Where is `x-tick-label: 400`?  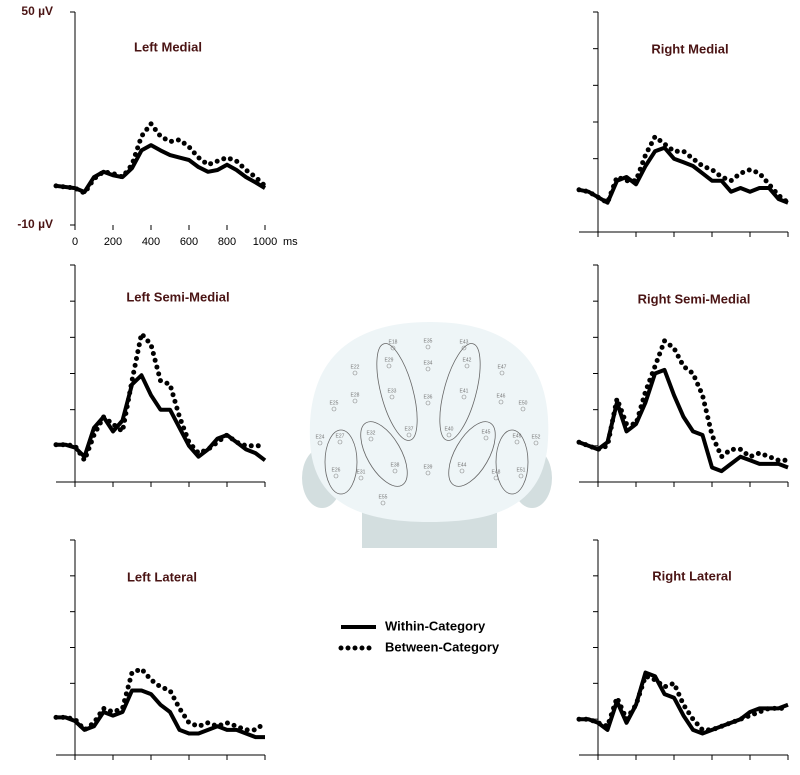 x-tick-label: 400 is located at coordinates (151, 242).